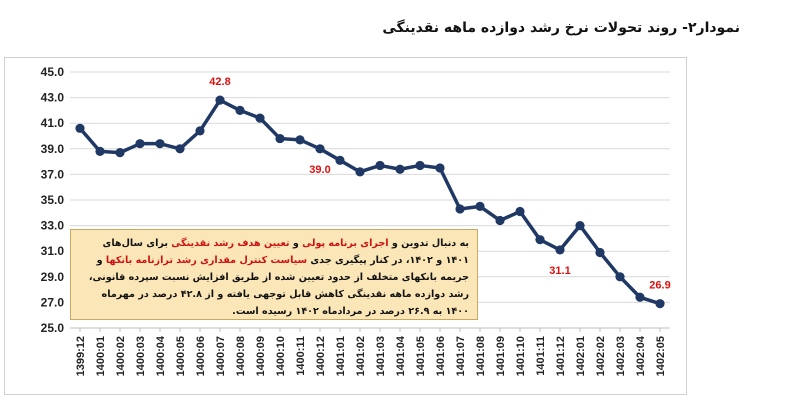  Describe the element at coordinates (428, 243) in the screenshot. I see `note-segment: به دنبال تدوین و` at that location.